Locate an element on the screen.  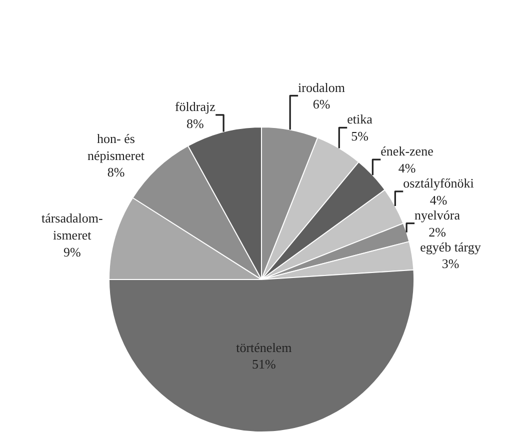
slice-label: nyelvóra is located at coordinates (437, 214).